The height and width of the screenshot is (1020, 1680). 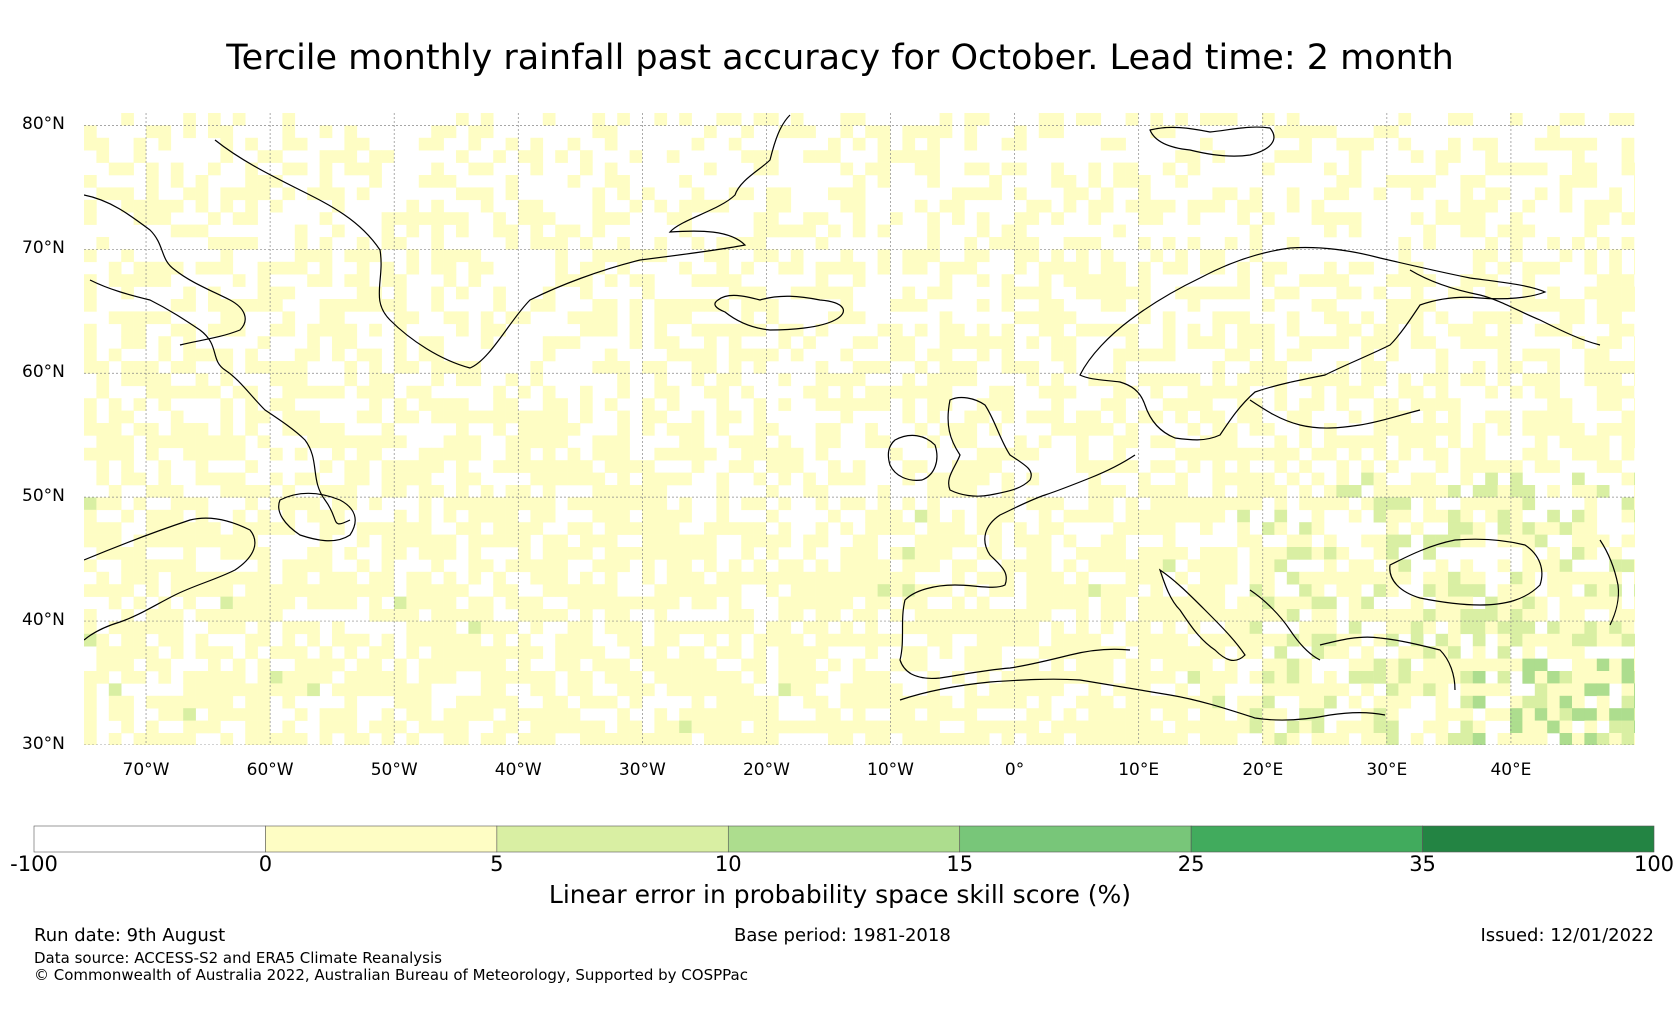 What do you see at coordinates (149, 839) in the screenshot?
I see `colorbar-segment` at bounding box center [149, 839].